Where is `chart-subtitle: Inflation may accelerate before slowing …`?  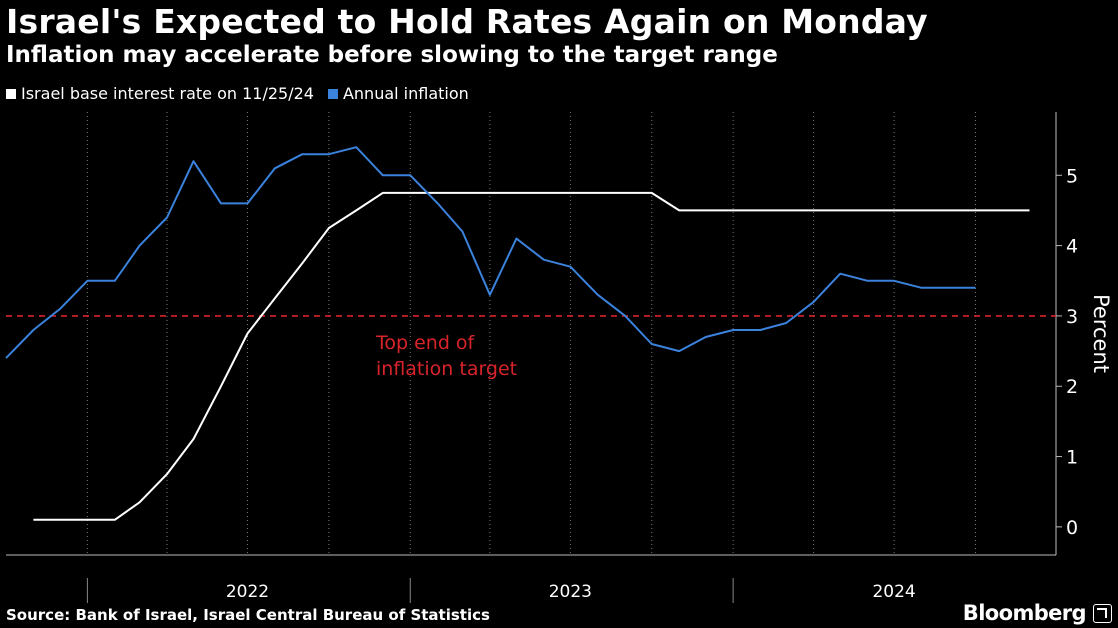 chart-subtitle: Inflation may accelerate before slowing … is located at coordinates (392, 55).